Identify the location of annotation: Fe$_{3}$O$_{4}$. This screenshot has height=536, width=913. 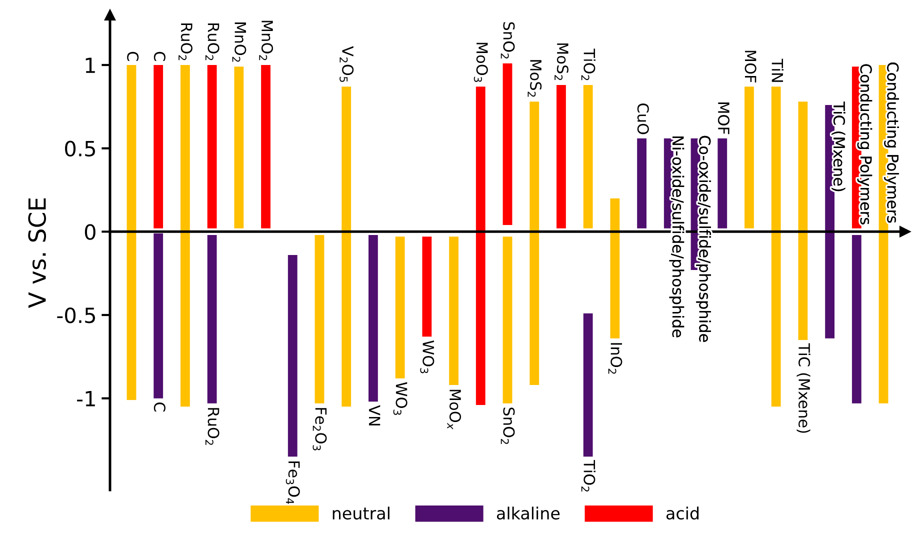
(293, 483).